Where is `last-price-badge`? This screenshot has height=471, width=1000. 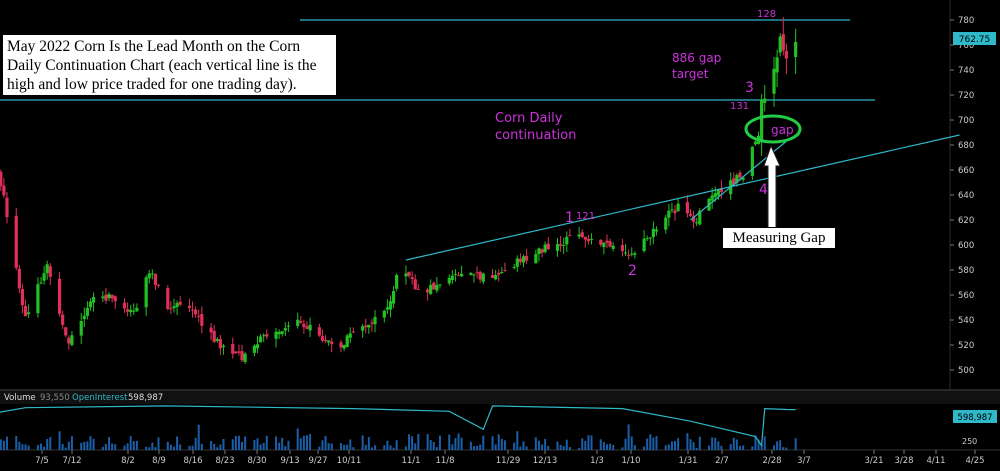
last-price-badge is located at coordinates (974, 38).